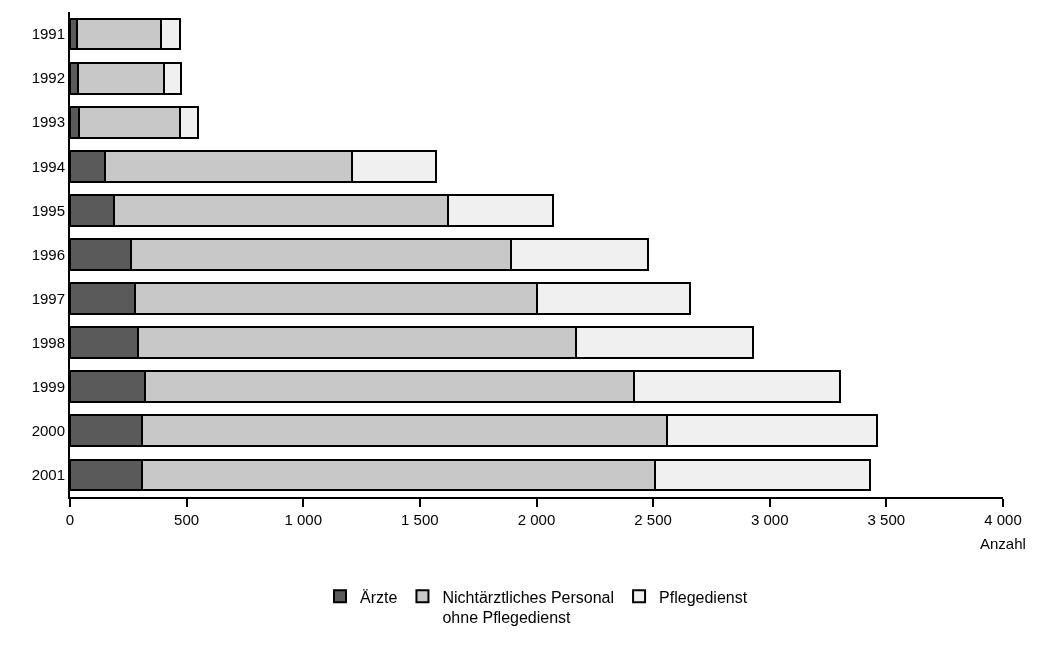 This screenshot has width=1043, height=647. What do you see at coordinates (769, 519) in the screenshot?
I see `x-tick-label: 3 000` at bounding box center [769, 519].